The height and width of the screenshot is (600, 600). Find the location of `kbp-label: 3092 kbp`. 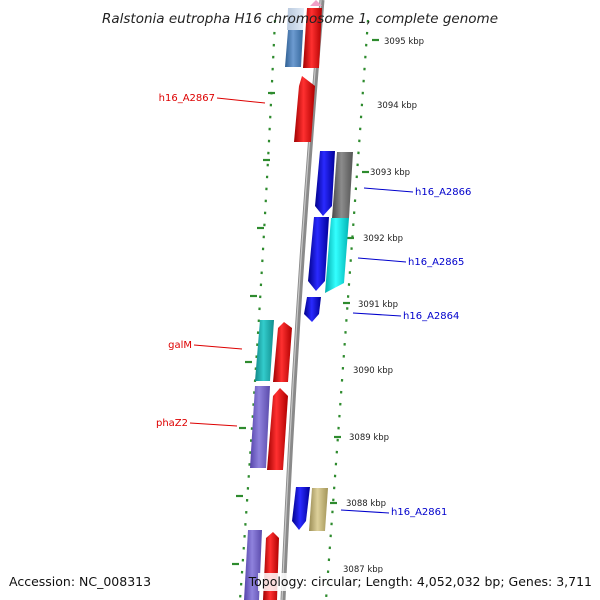

kbp-label: 3092 kbp is located at coordinates (383, 239).